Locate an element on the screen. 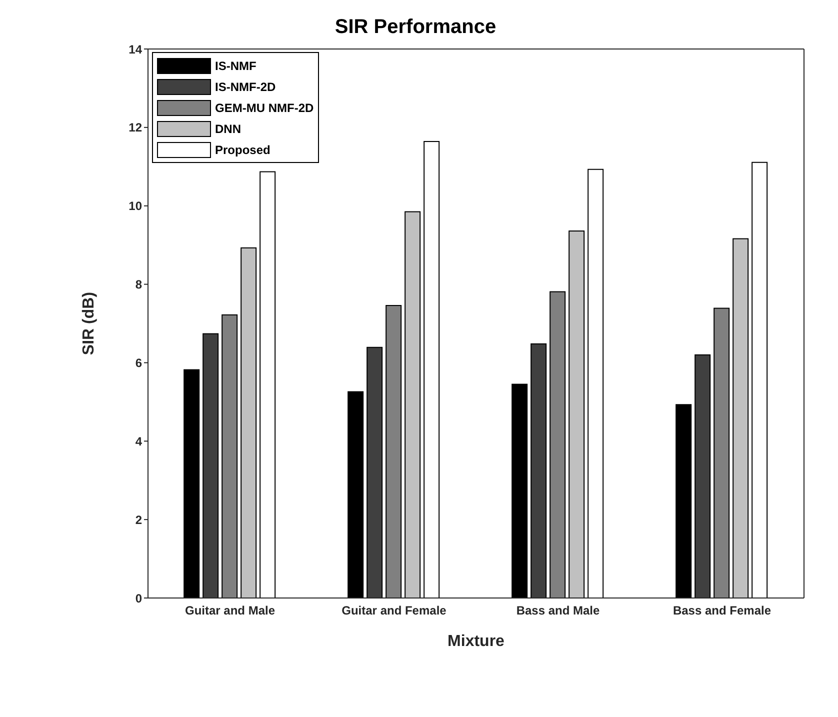 Image resolution: width=838 pixels, height=717 pixels. legend-label: DNN is located at coordinates (228, 129).